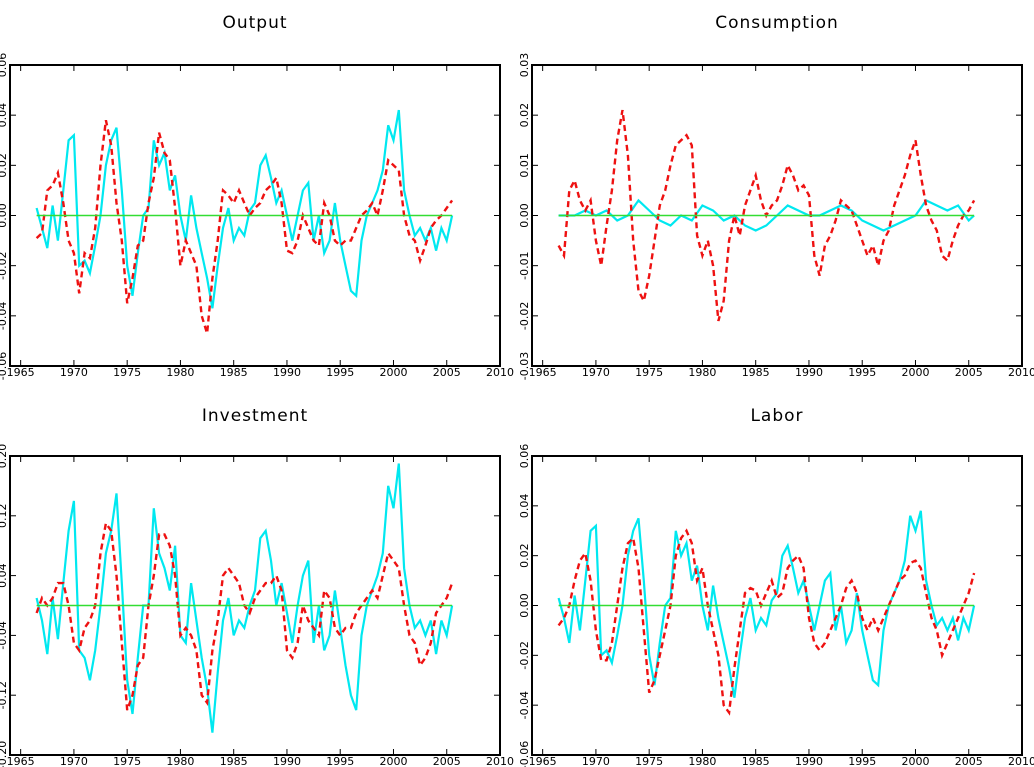  Describe the element at coordinates (776, 416) in the screenshot. I see `panel-title: Labor` at that location.